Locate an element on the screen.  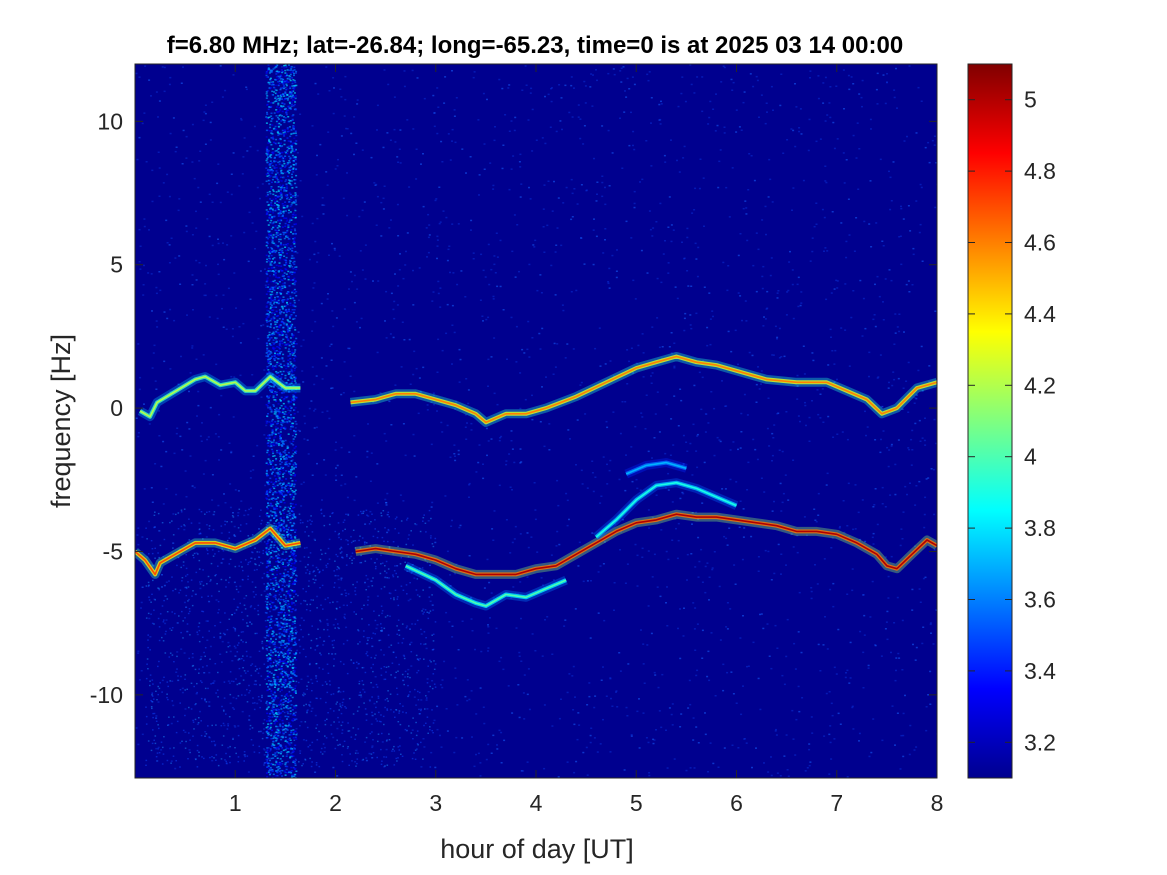
x-axis-label: hour of day [UT] is located at coordinates (537, 849).